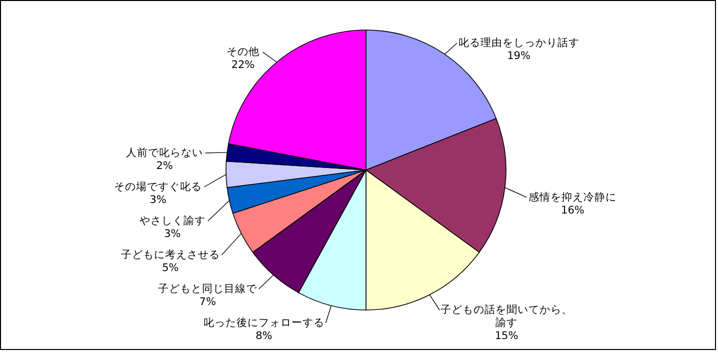  I want to click on data-label: 19%, so click(518, 56).